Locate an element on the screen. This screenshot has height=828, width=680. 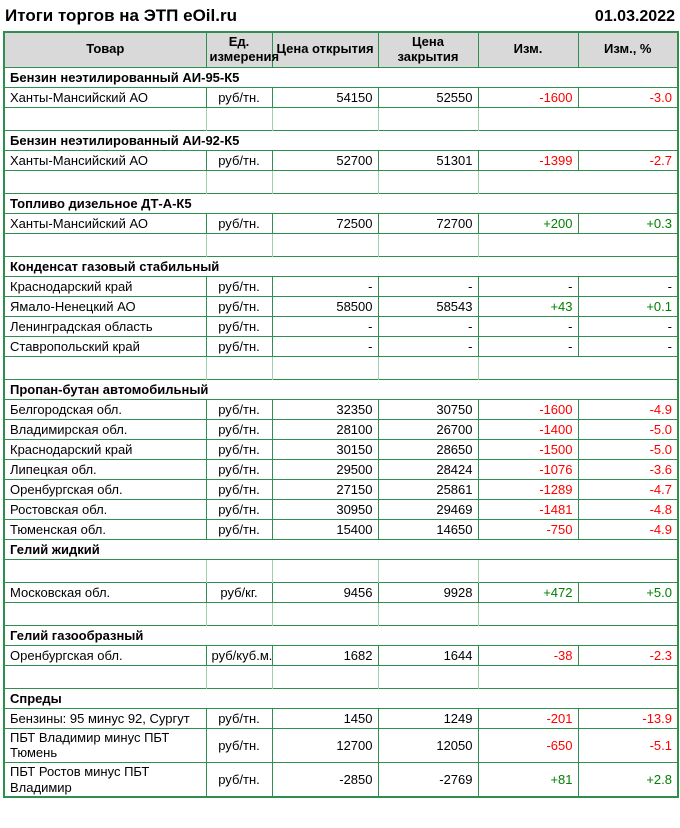
cell-close-price: 30750 is located at coordinates (428, 409).